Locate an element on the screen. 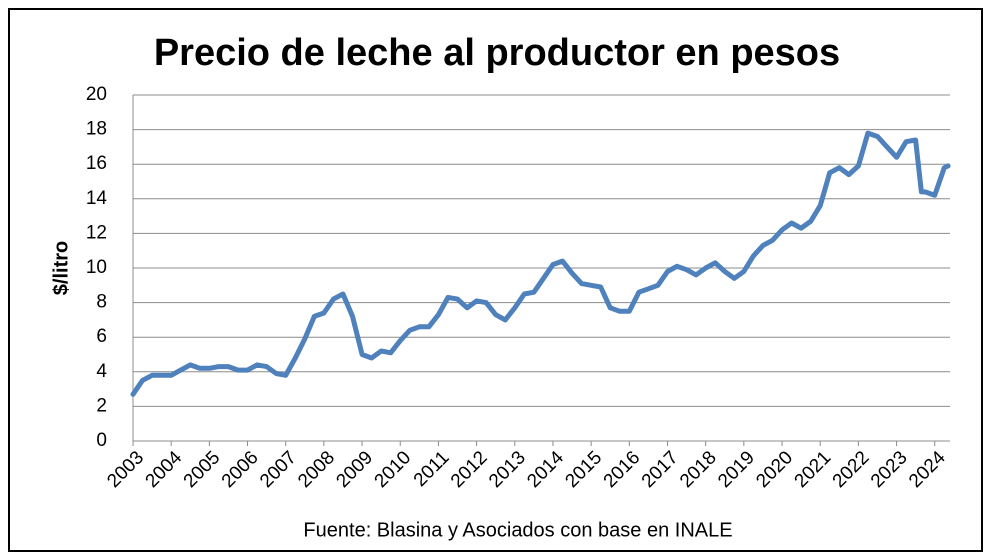 The image size is (992, 556). y-tick-label: 2 is located at coordinates (101, 405).